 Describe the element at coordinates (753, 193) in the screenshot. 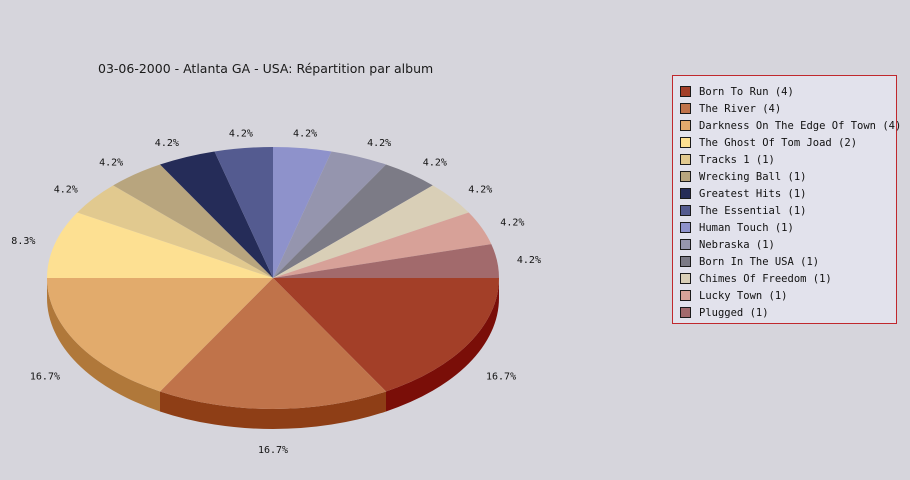

I see `legend-label: Greatest Hits (1)` at that location.